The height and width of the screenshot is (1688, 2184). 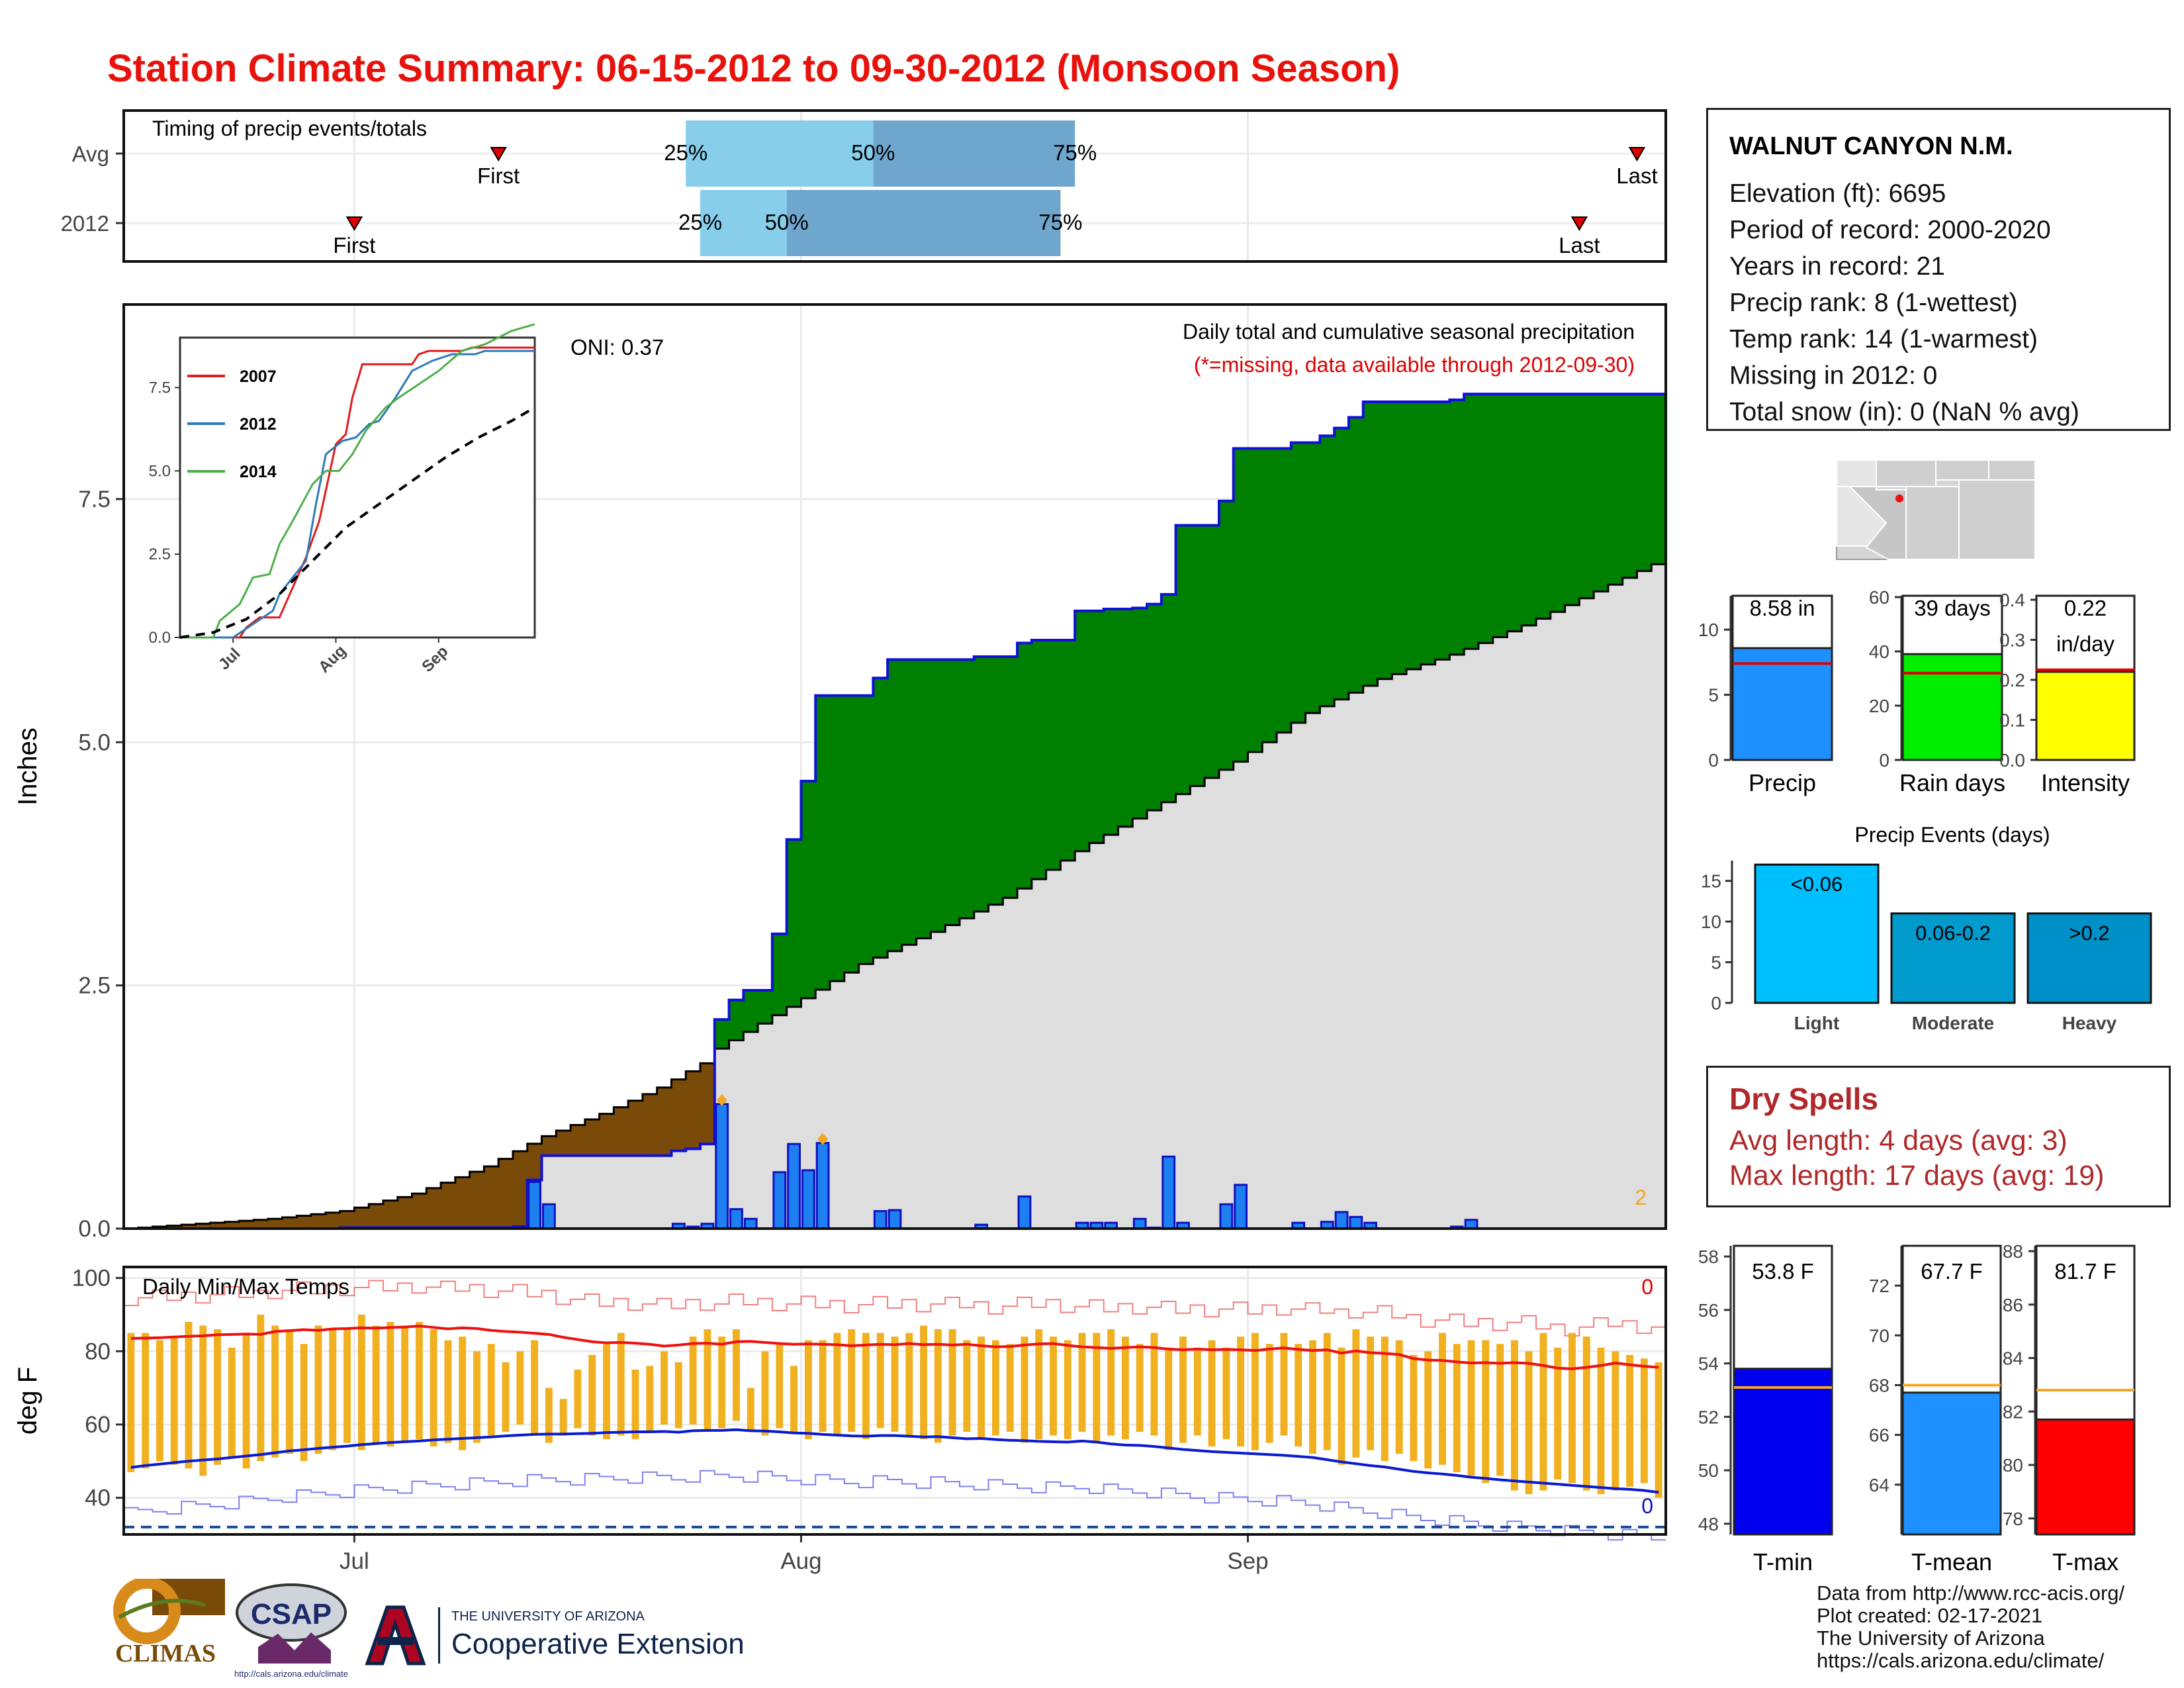 What do you see at coordinates (1952, 782) in the screenshot?
I see `totals-category-label: Rain days` at bounding box center [1952, 782].